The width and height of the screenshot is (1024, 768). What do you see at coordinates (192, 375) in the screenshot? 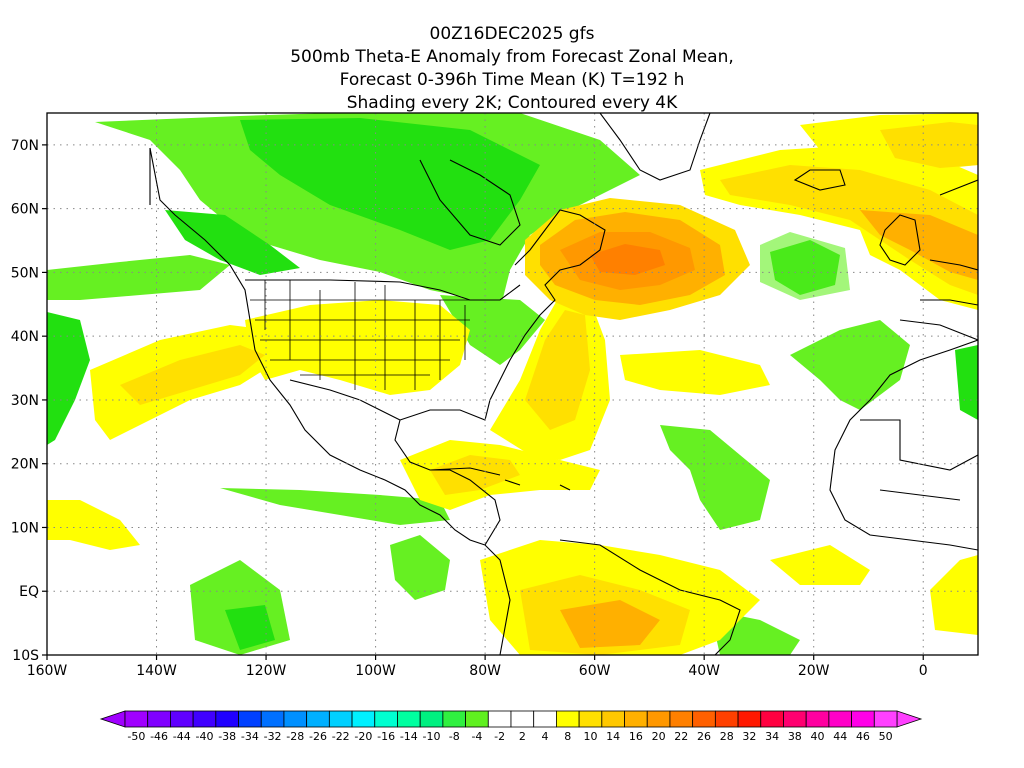
I see `shading-pacific-gold` at bounding box center [192, 375].